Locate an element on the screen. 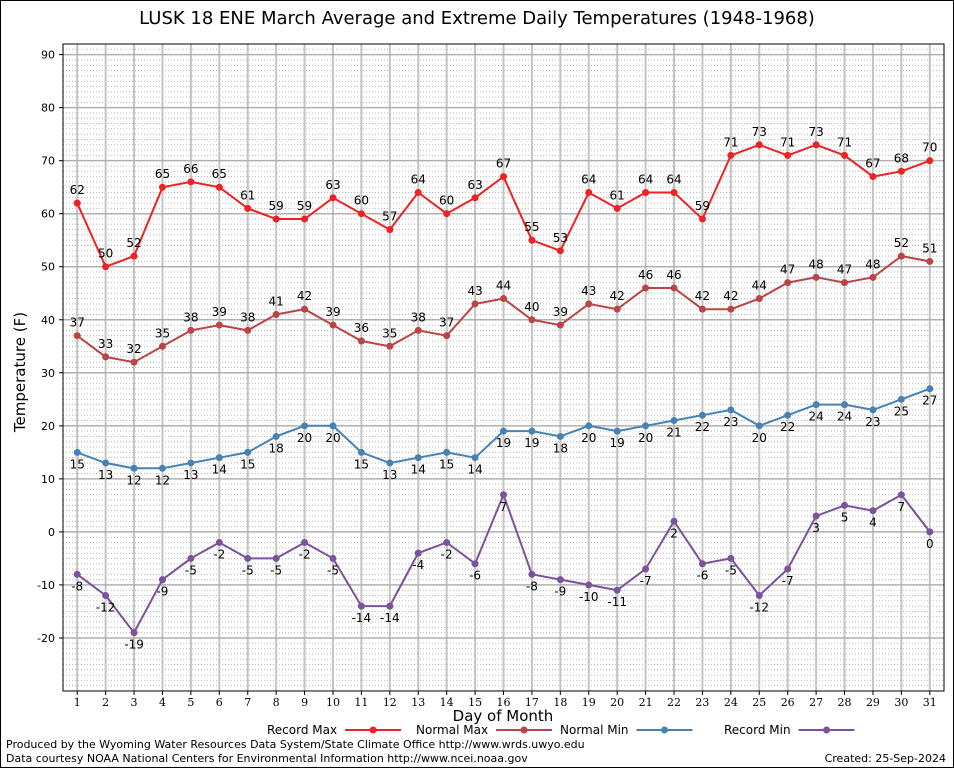 The image size is (954, 768). data-label: 33 is located at coordinates (105, 344).